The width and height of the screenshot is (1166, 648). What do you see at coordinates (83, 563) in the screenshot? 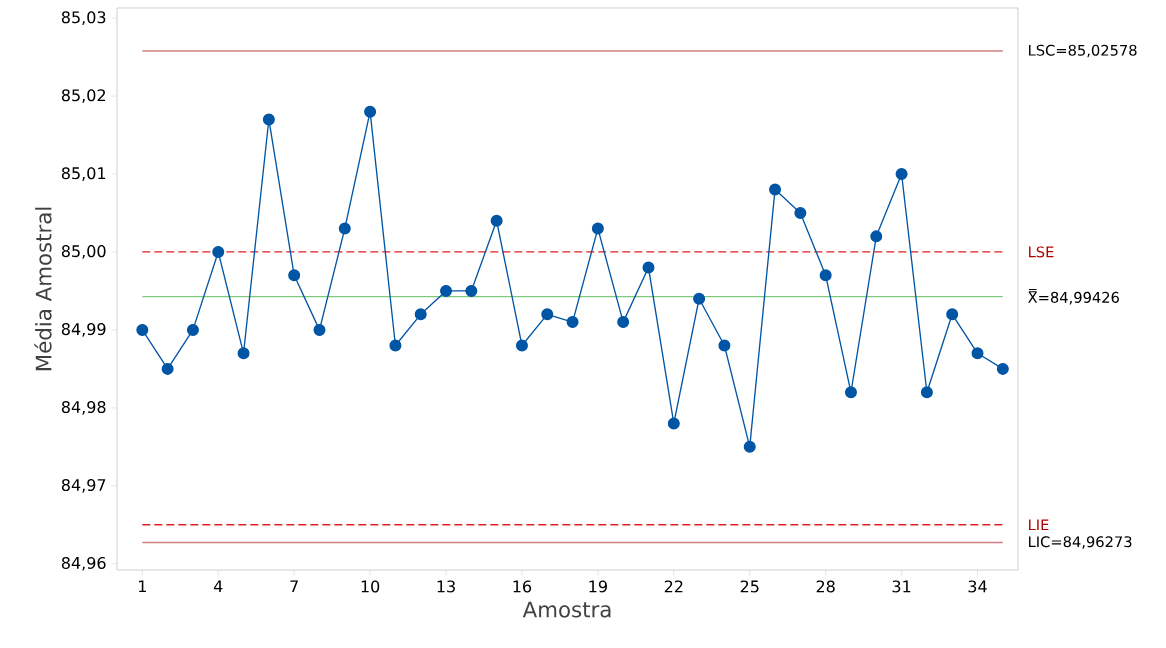
I see `y-tick-label: 84,96` at bounding box center [83, 563].